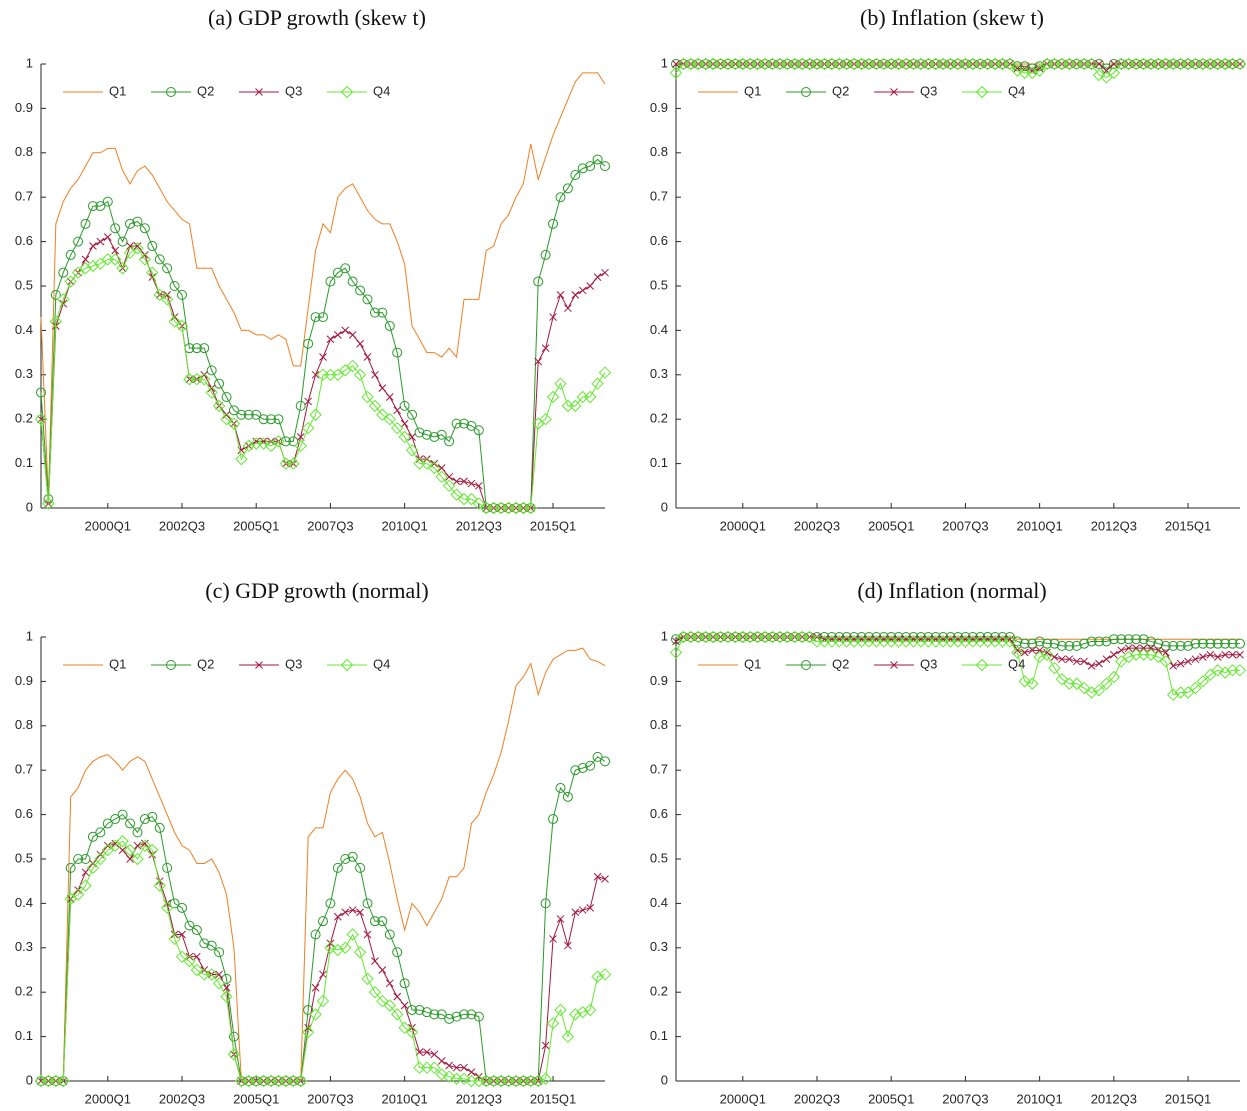  What do you see at coordinates (24, 946) in the screenshot?
I see `y-tick-label: 0.3` at bounding box center [24, 946].